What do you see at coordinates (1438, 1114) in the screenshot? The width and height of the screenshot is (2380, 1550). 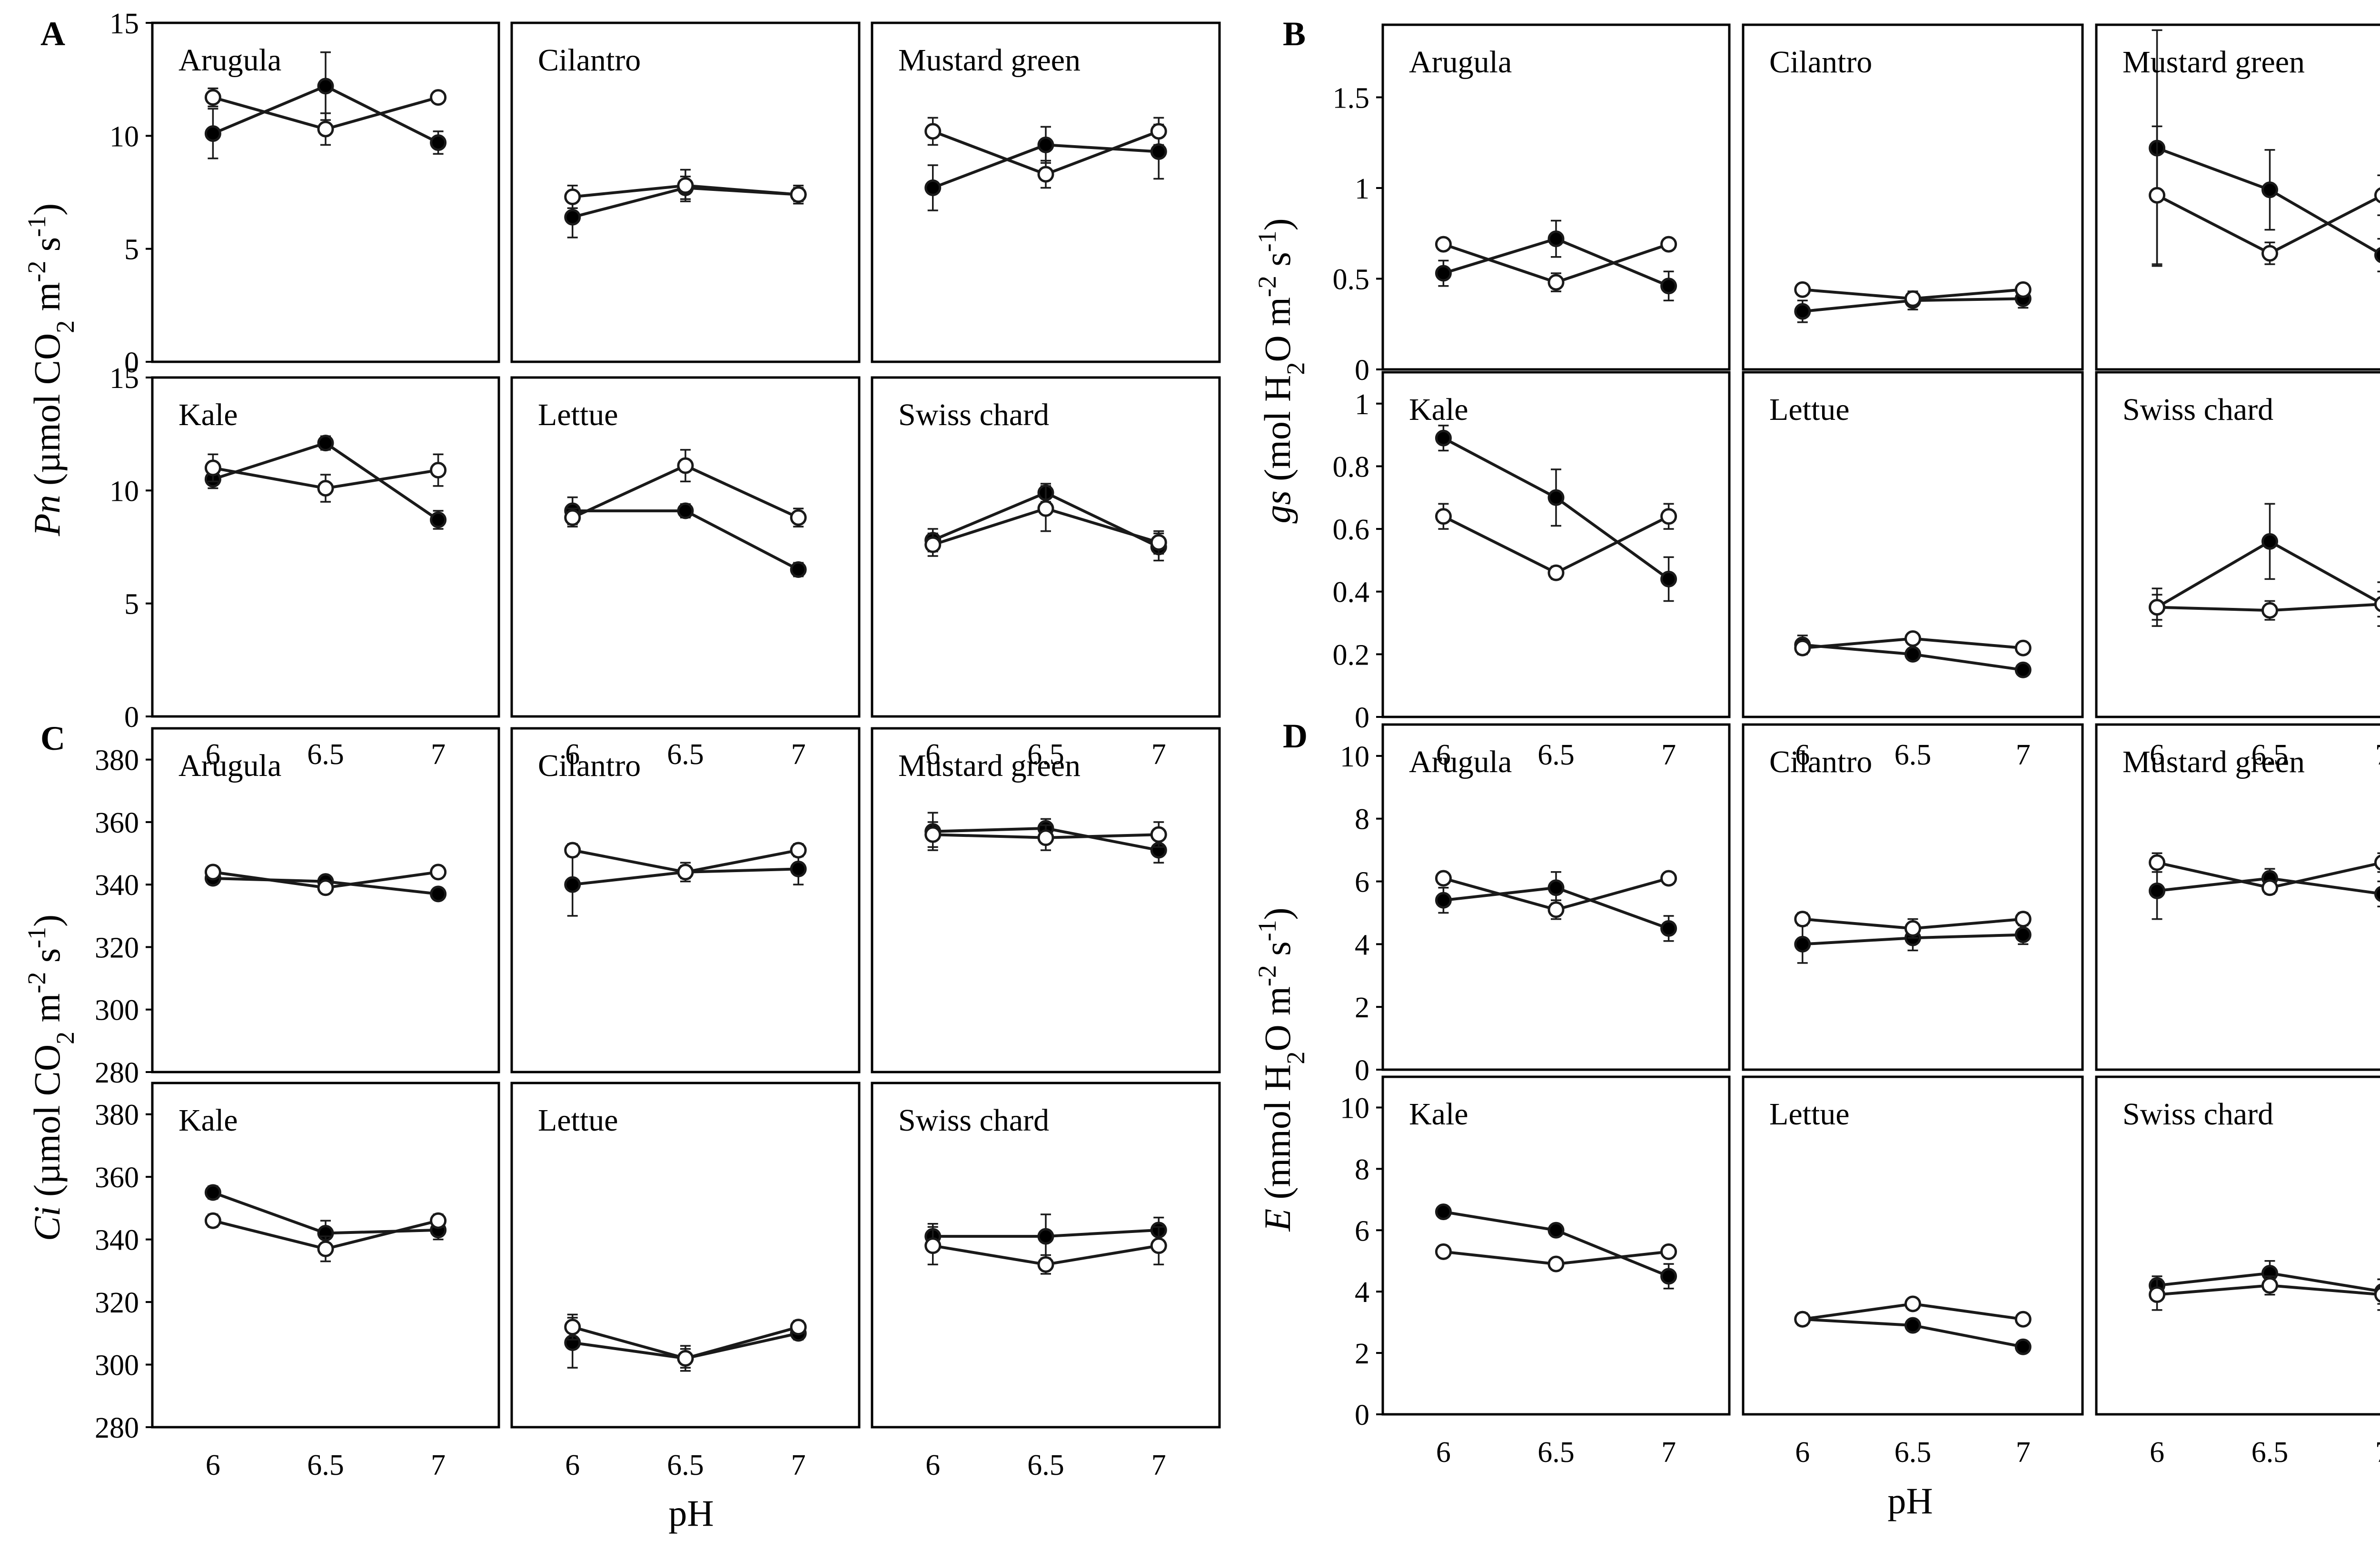 I see `crop-name-d-kale: Kale` at bounding box center [1438, 1114].